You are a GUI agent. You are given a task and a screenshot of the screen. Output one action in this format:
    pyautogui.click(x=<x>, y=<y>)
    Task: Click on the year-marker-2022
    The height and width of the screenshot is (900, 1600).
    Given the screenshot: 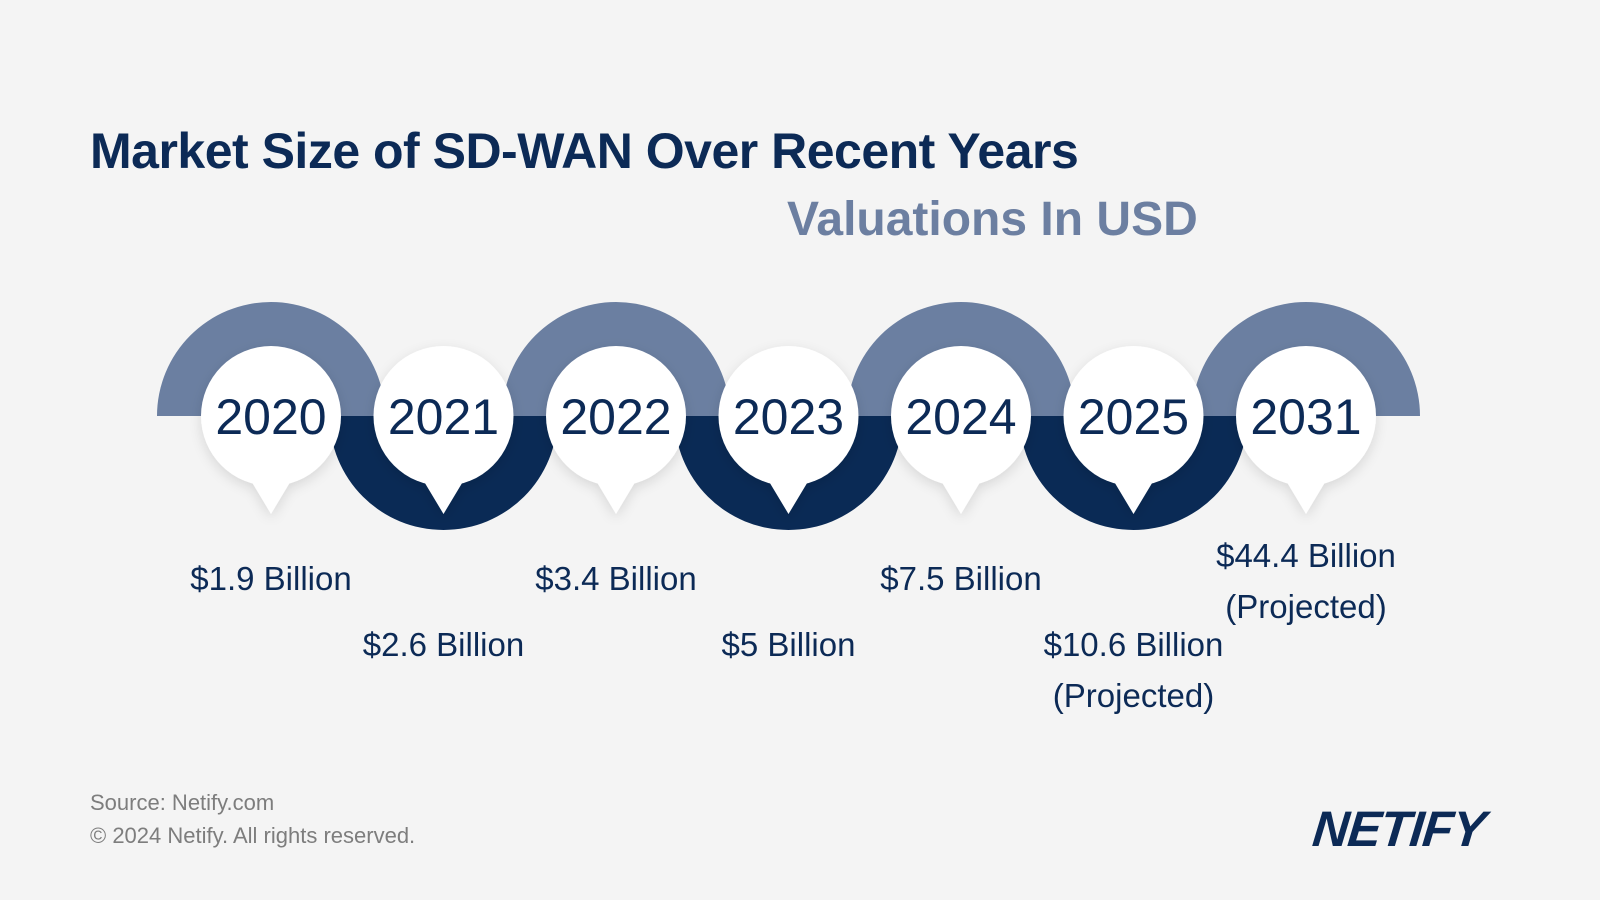 What is the action you would take?
    pyautogui.click(x=616, y=430)
    